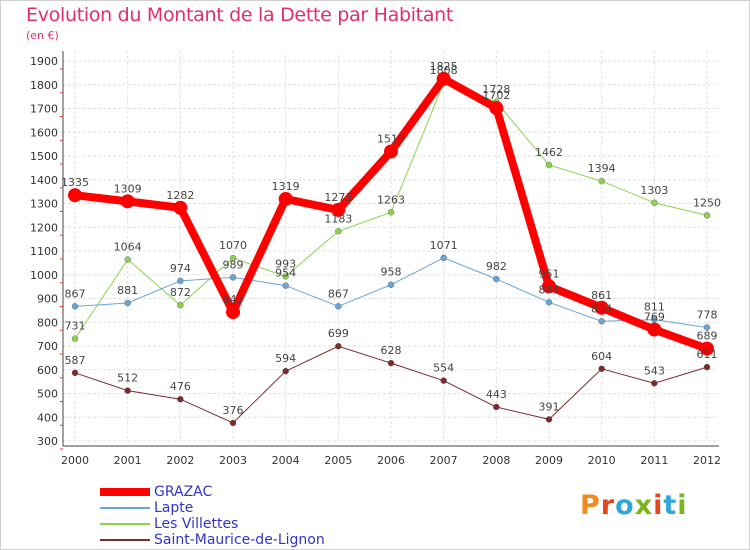 The height and width of the screenshot is (550, 750). Describe the element at coordinates (127, 378) in the screenshot. I see `data-label-saint-maurice-de-lignon: 512` at that location.